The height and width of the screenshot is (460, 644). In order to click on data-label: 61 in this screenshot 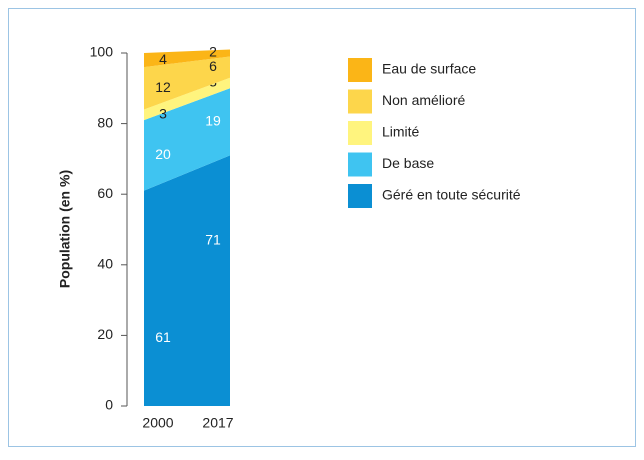, I will do `click(163, 337)`.